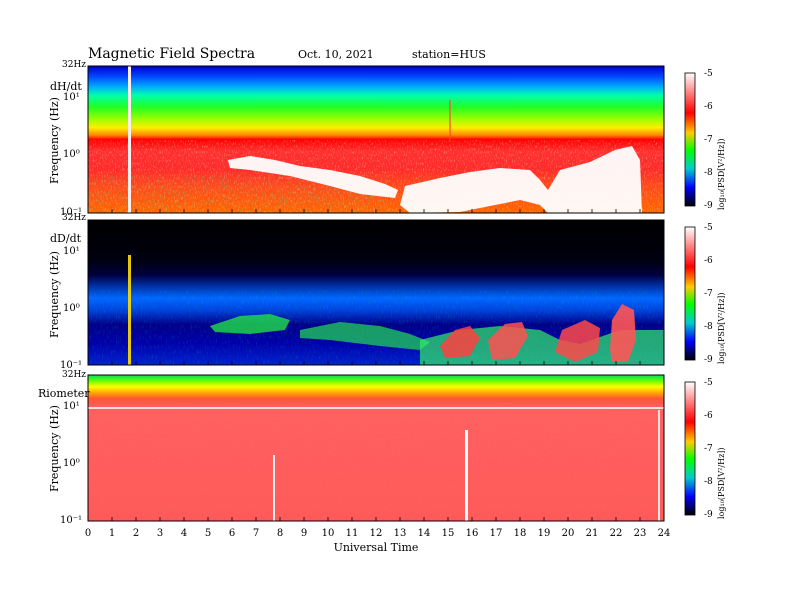 Image resolution: width=792 pixels, height=612 pixels. Describe the element at coordinates (472, 533) in the screenshot. I see `x-tick-label: 16` at that location.